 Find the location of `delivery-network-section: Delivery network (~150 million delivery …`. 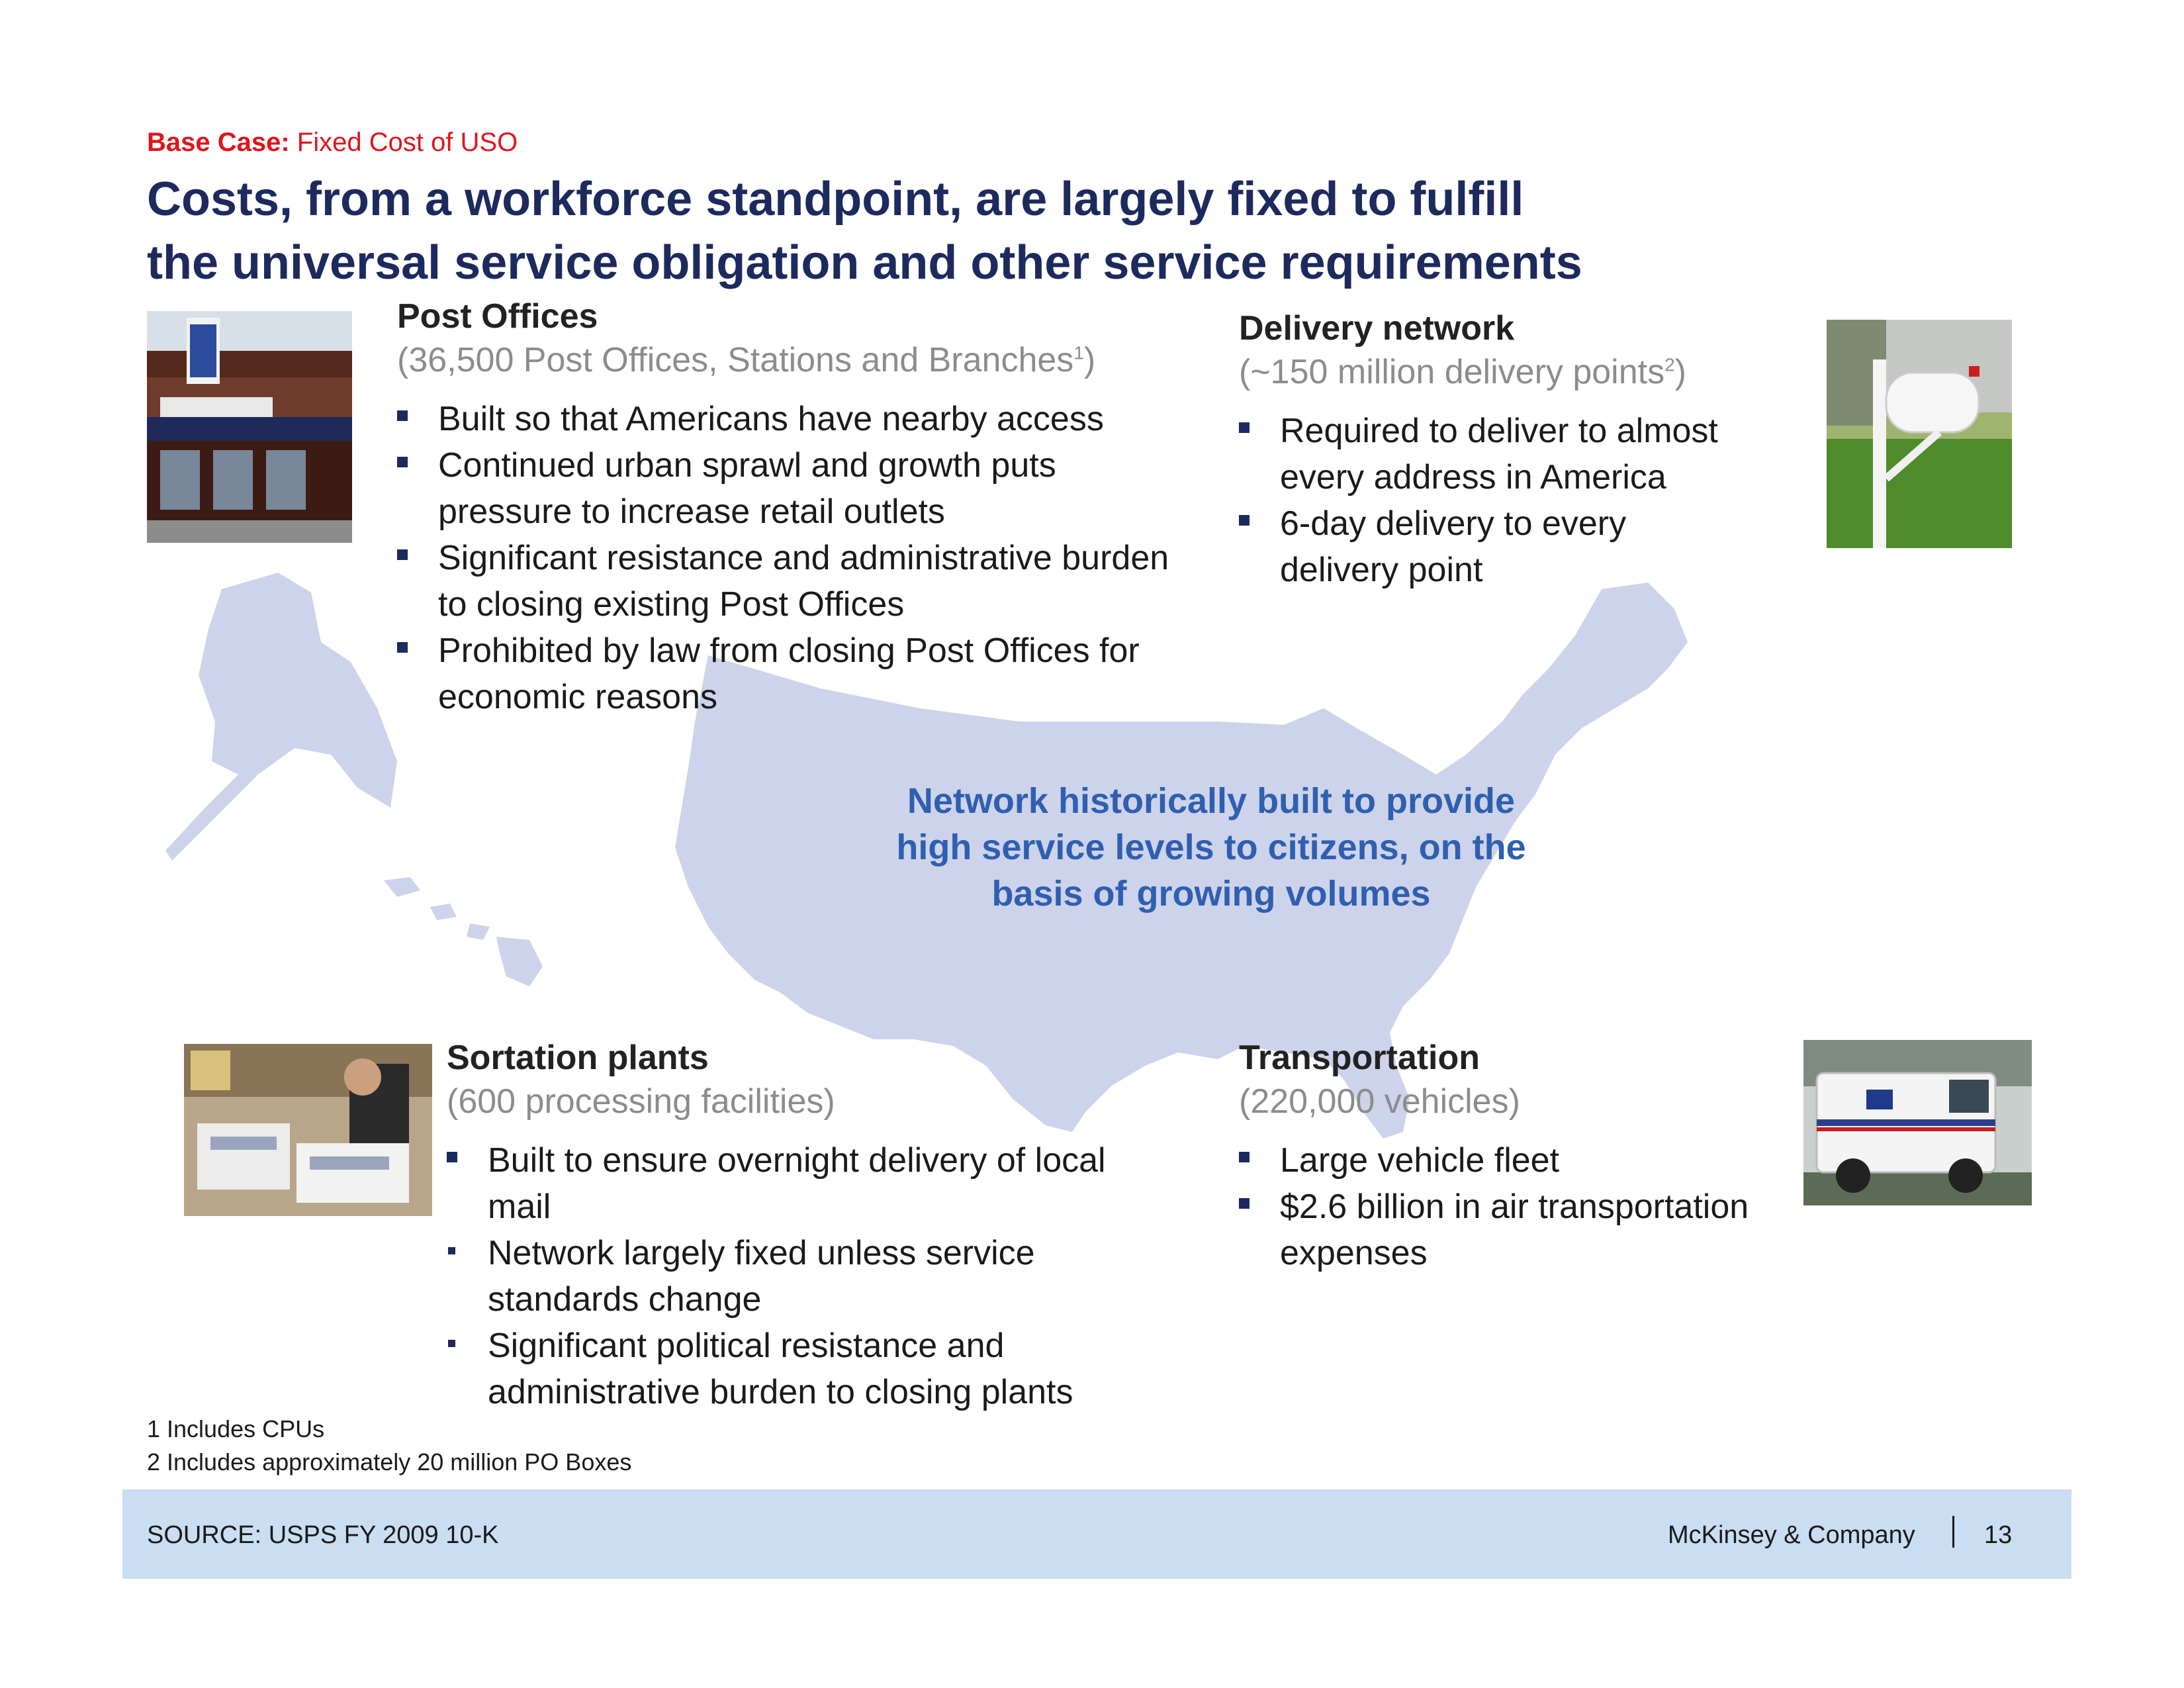

delivery-network-section: Delivery network (~150 million delivery … is located at coordinates (1524, 450).